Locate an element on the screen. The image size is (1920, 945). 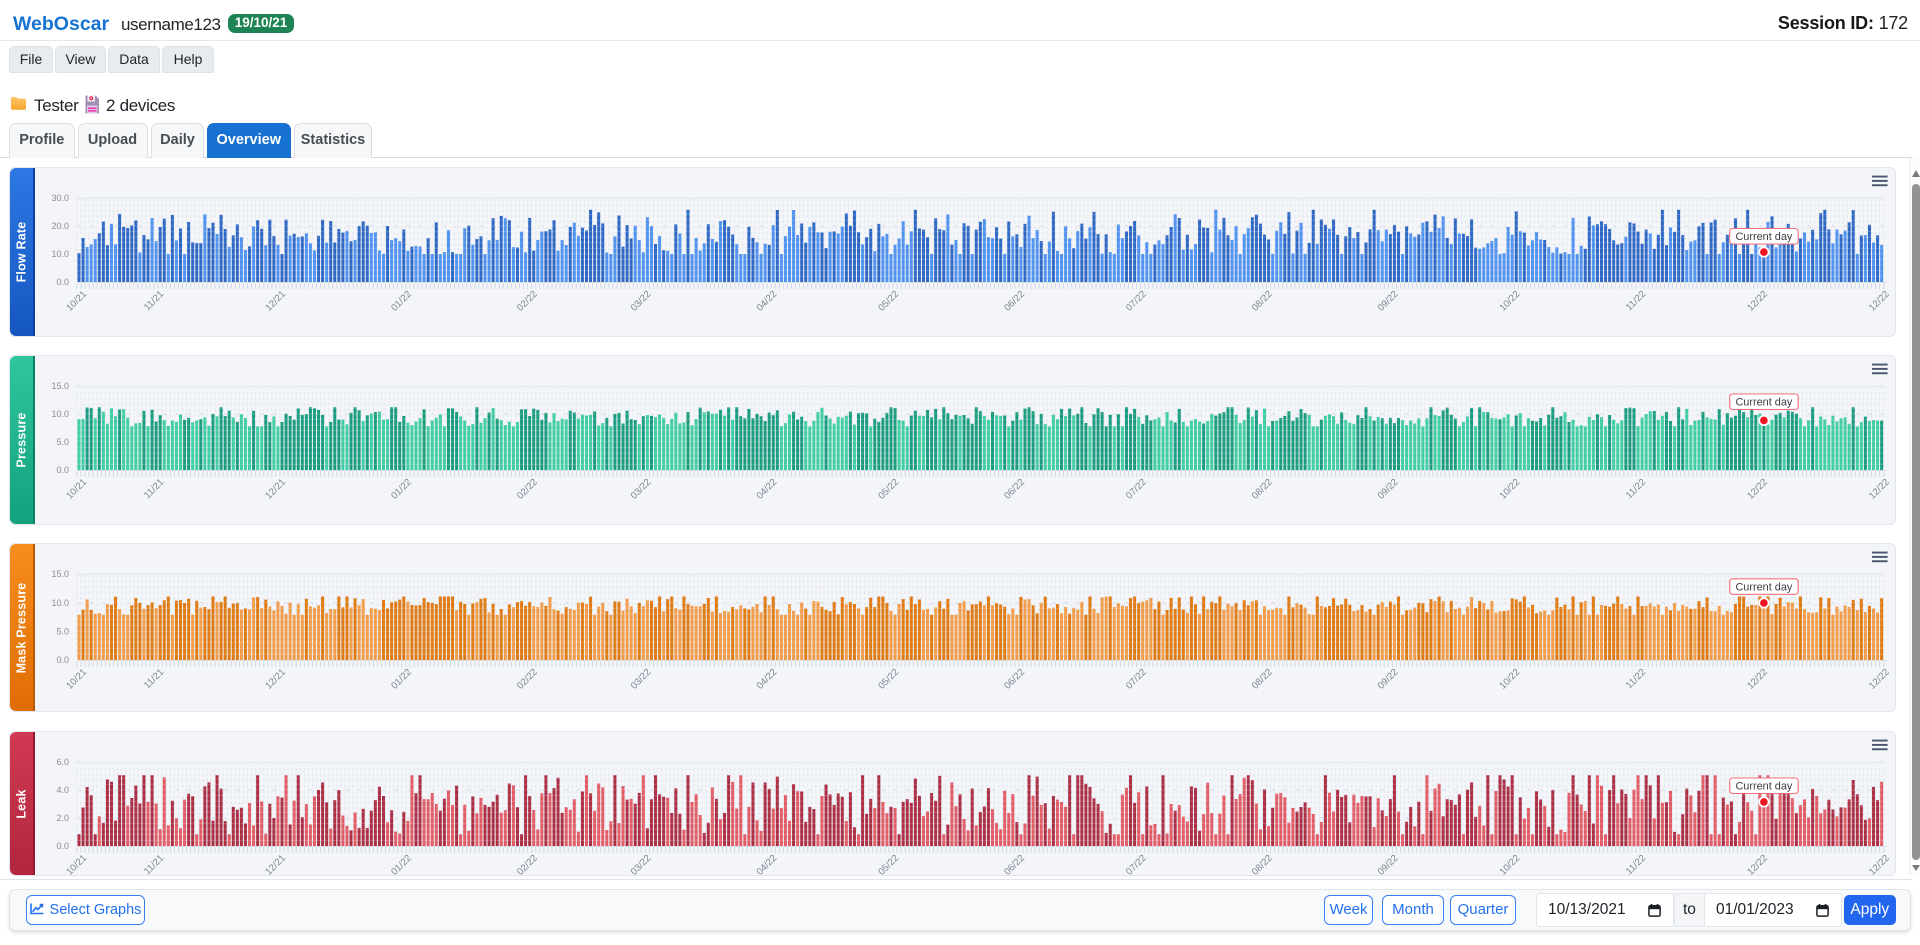
svg-text: 6.0 is located at coordinates (62, 762).